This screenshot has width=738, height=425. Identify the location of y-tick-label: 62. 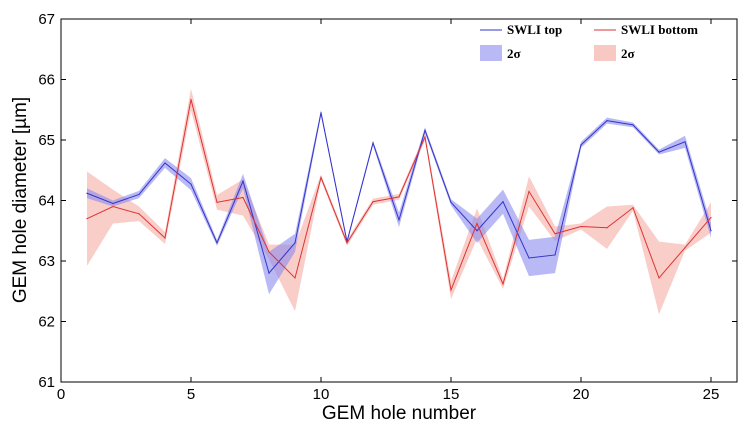
(46, 322).